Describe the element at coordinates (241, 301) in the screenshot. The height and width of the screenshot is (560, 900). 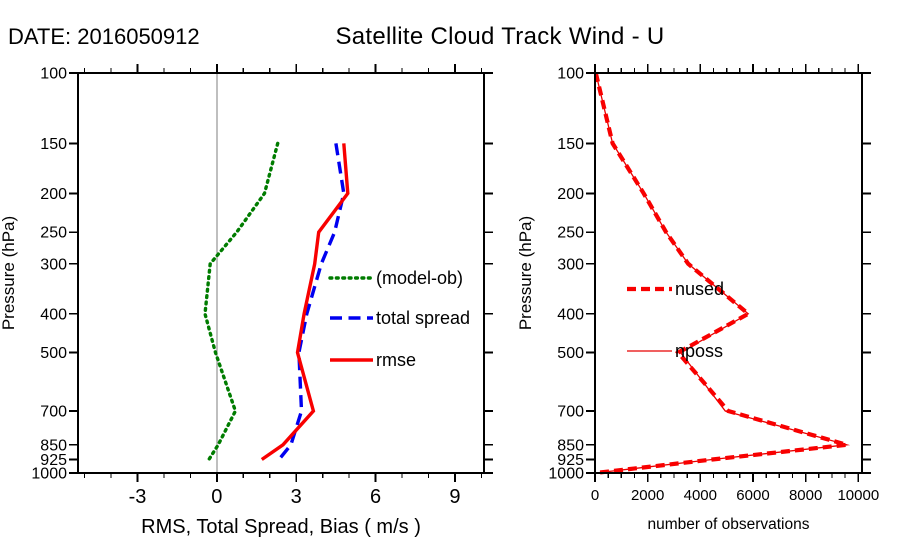
I see `model_ob-line` at that location.